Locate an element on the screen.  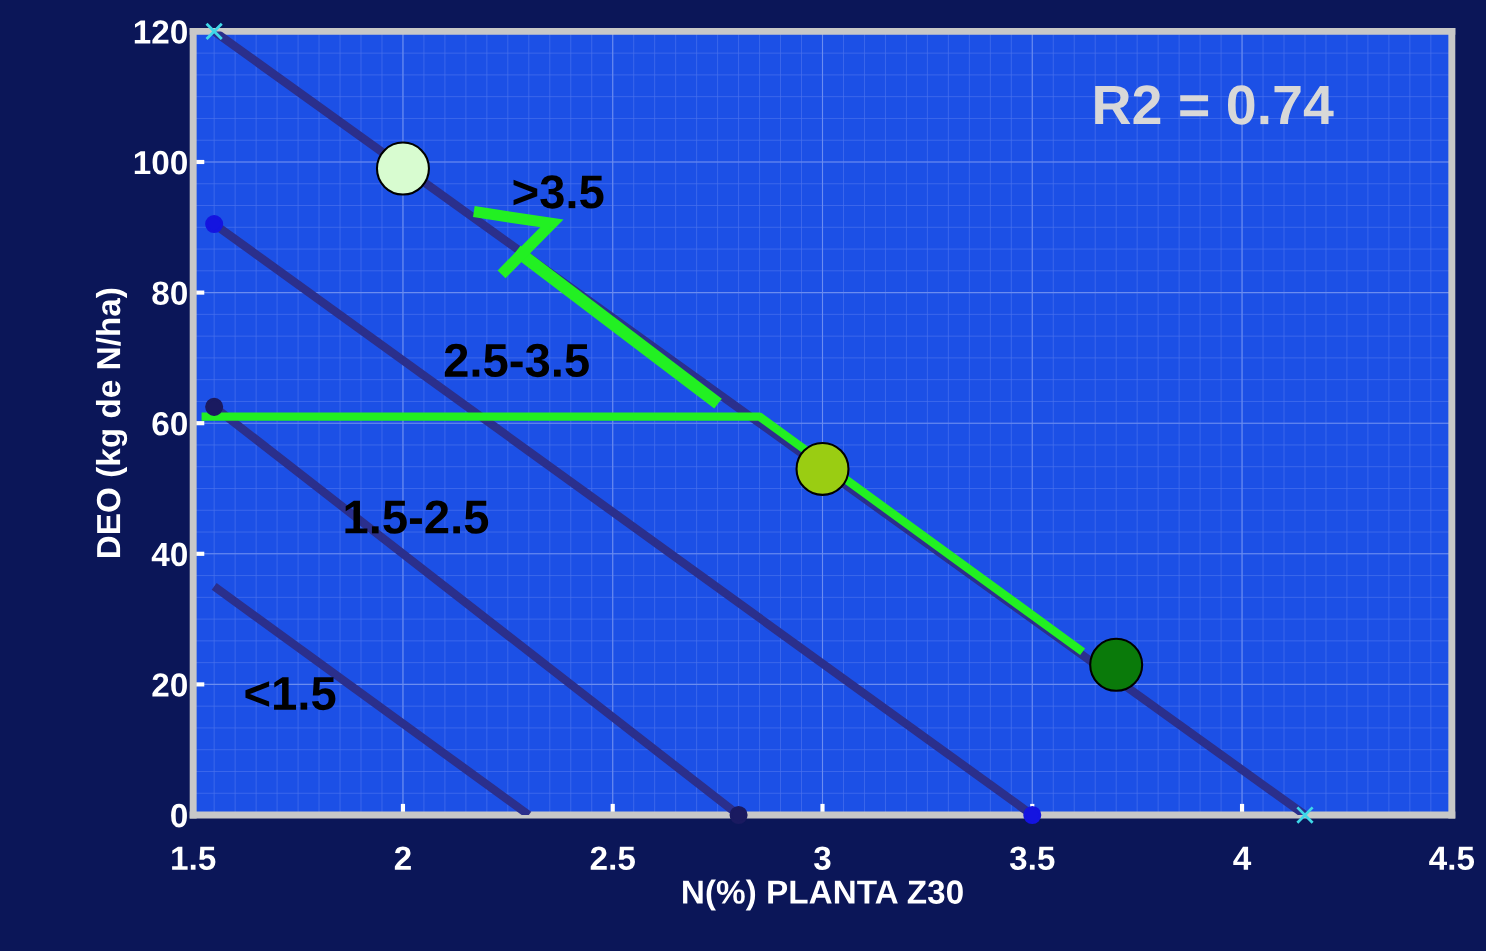
y-tick-label: 80 is located at coordinates (169, 293).